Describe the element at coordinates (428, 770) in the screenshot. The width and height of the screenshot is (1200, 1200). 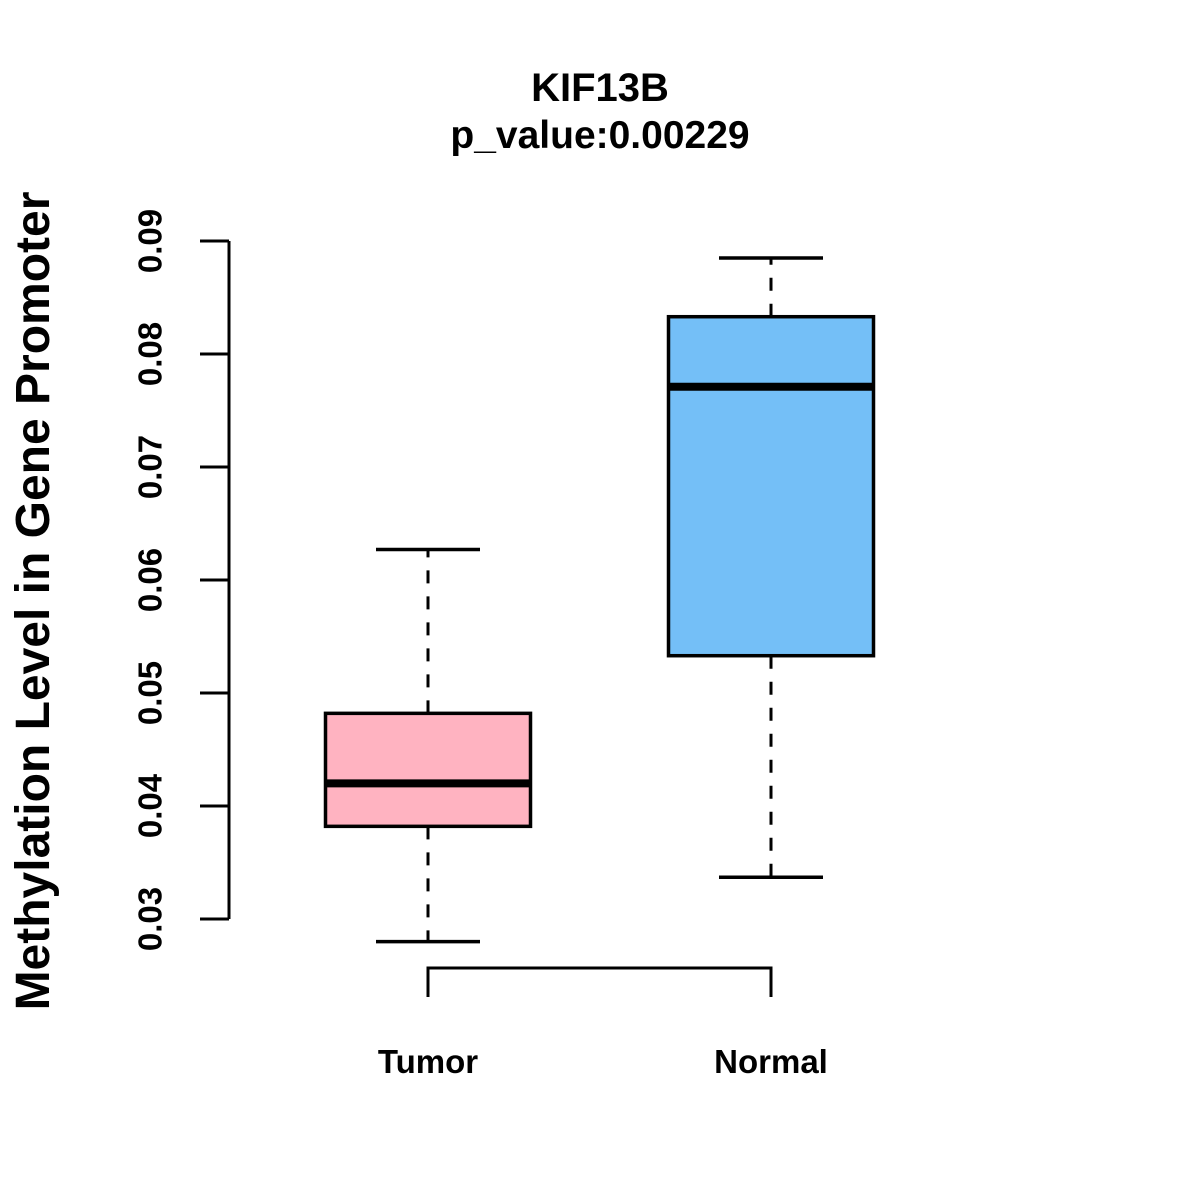
I see `tumor-box` at that location.